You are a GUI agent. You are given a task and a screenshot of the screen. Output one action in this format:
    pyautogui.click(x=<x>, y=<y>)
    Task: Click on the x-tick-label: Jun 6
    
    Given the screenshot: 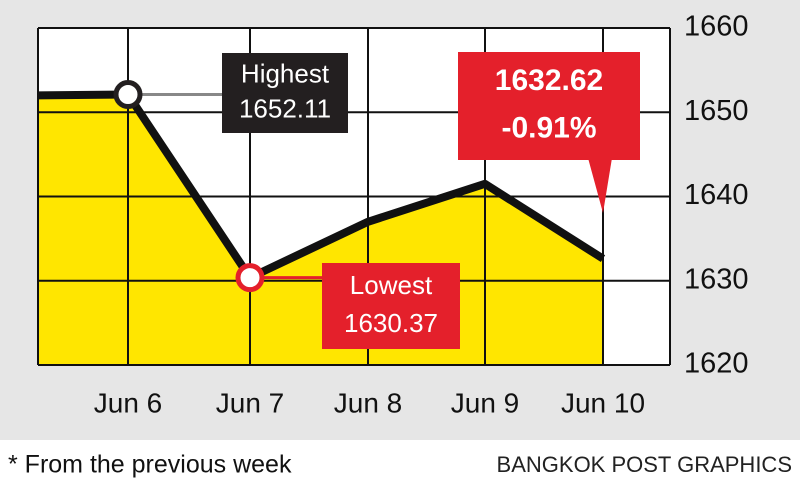 What is the action you would take?
    pyautogui.click(x=128, y=402)
    